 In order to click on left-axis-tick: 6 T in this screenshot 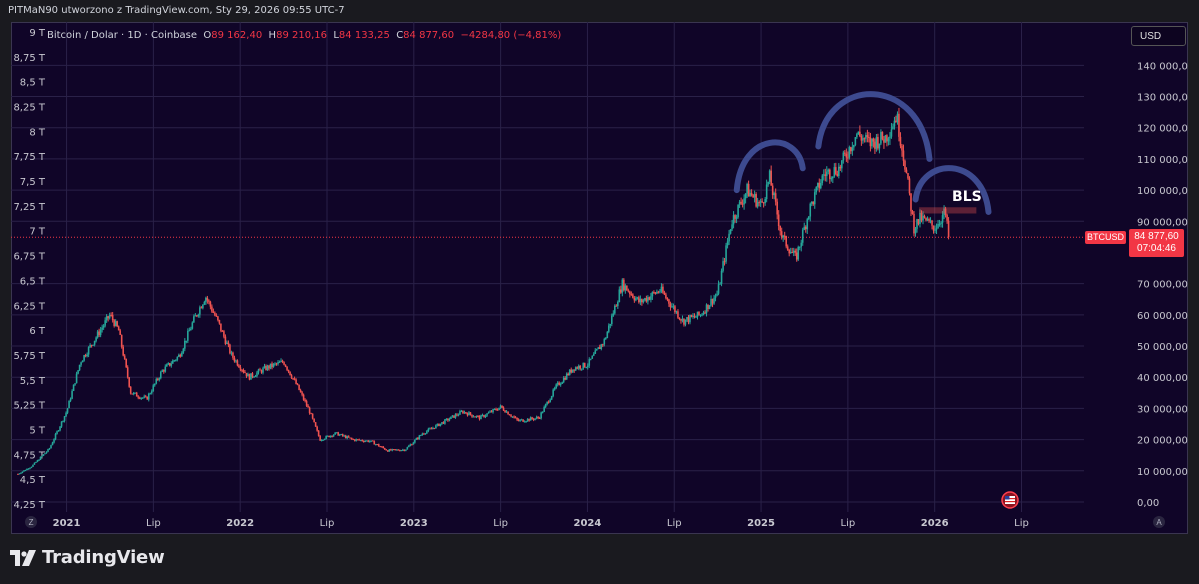, I will do `click(37, 331)`.